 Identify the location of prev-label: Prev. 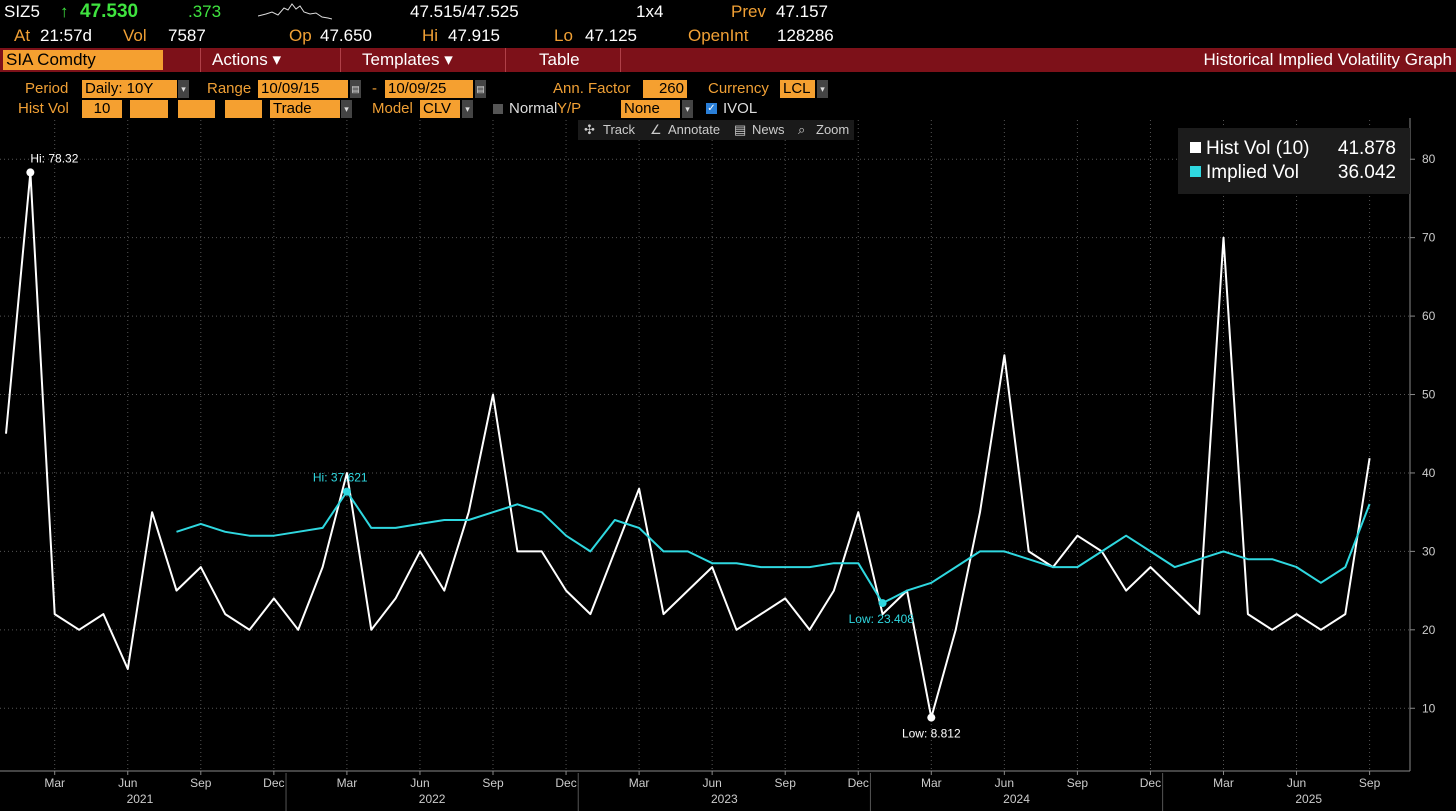
(748, 11).